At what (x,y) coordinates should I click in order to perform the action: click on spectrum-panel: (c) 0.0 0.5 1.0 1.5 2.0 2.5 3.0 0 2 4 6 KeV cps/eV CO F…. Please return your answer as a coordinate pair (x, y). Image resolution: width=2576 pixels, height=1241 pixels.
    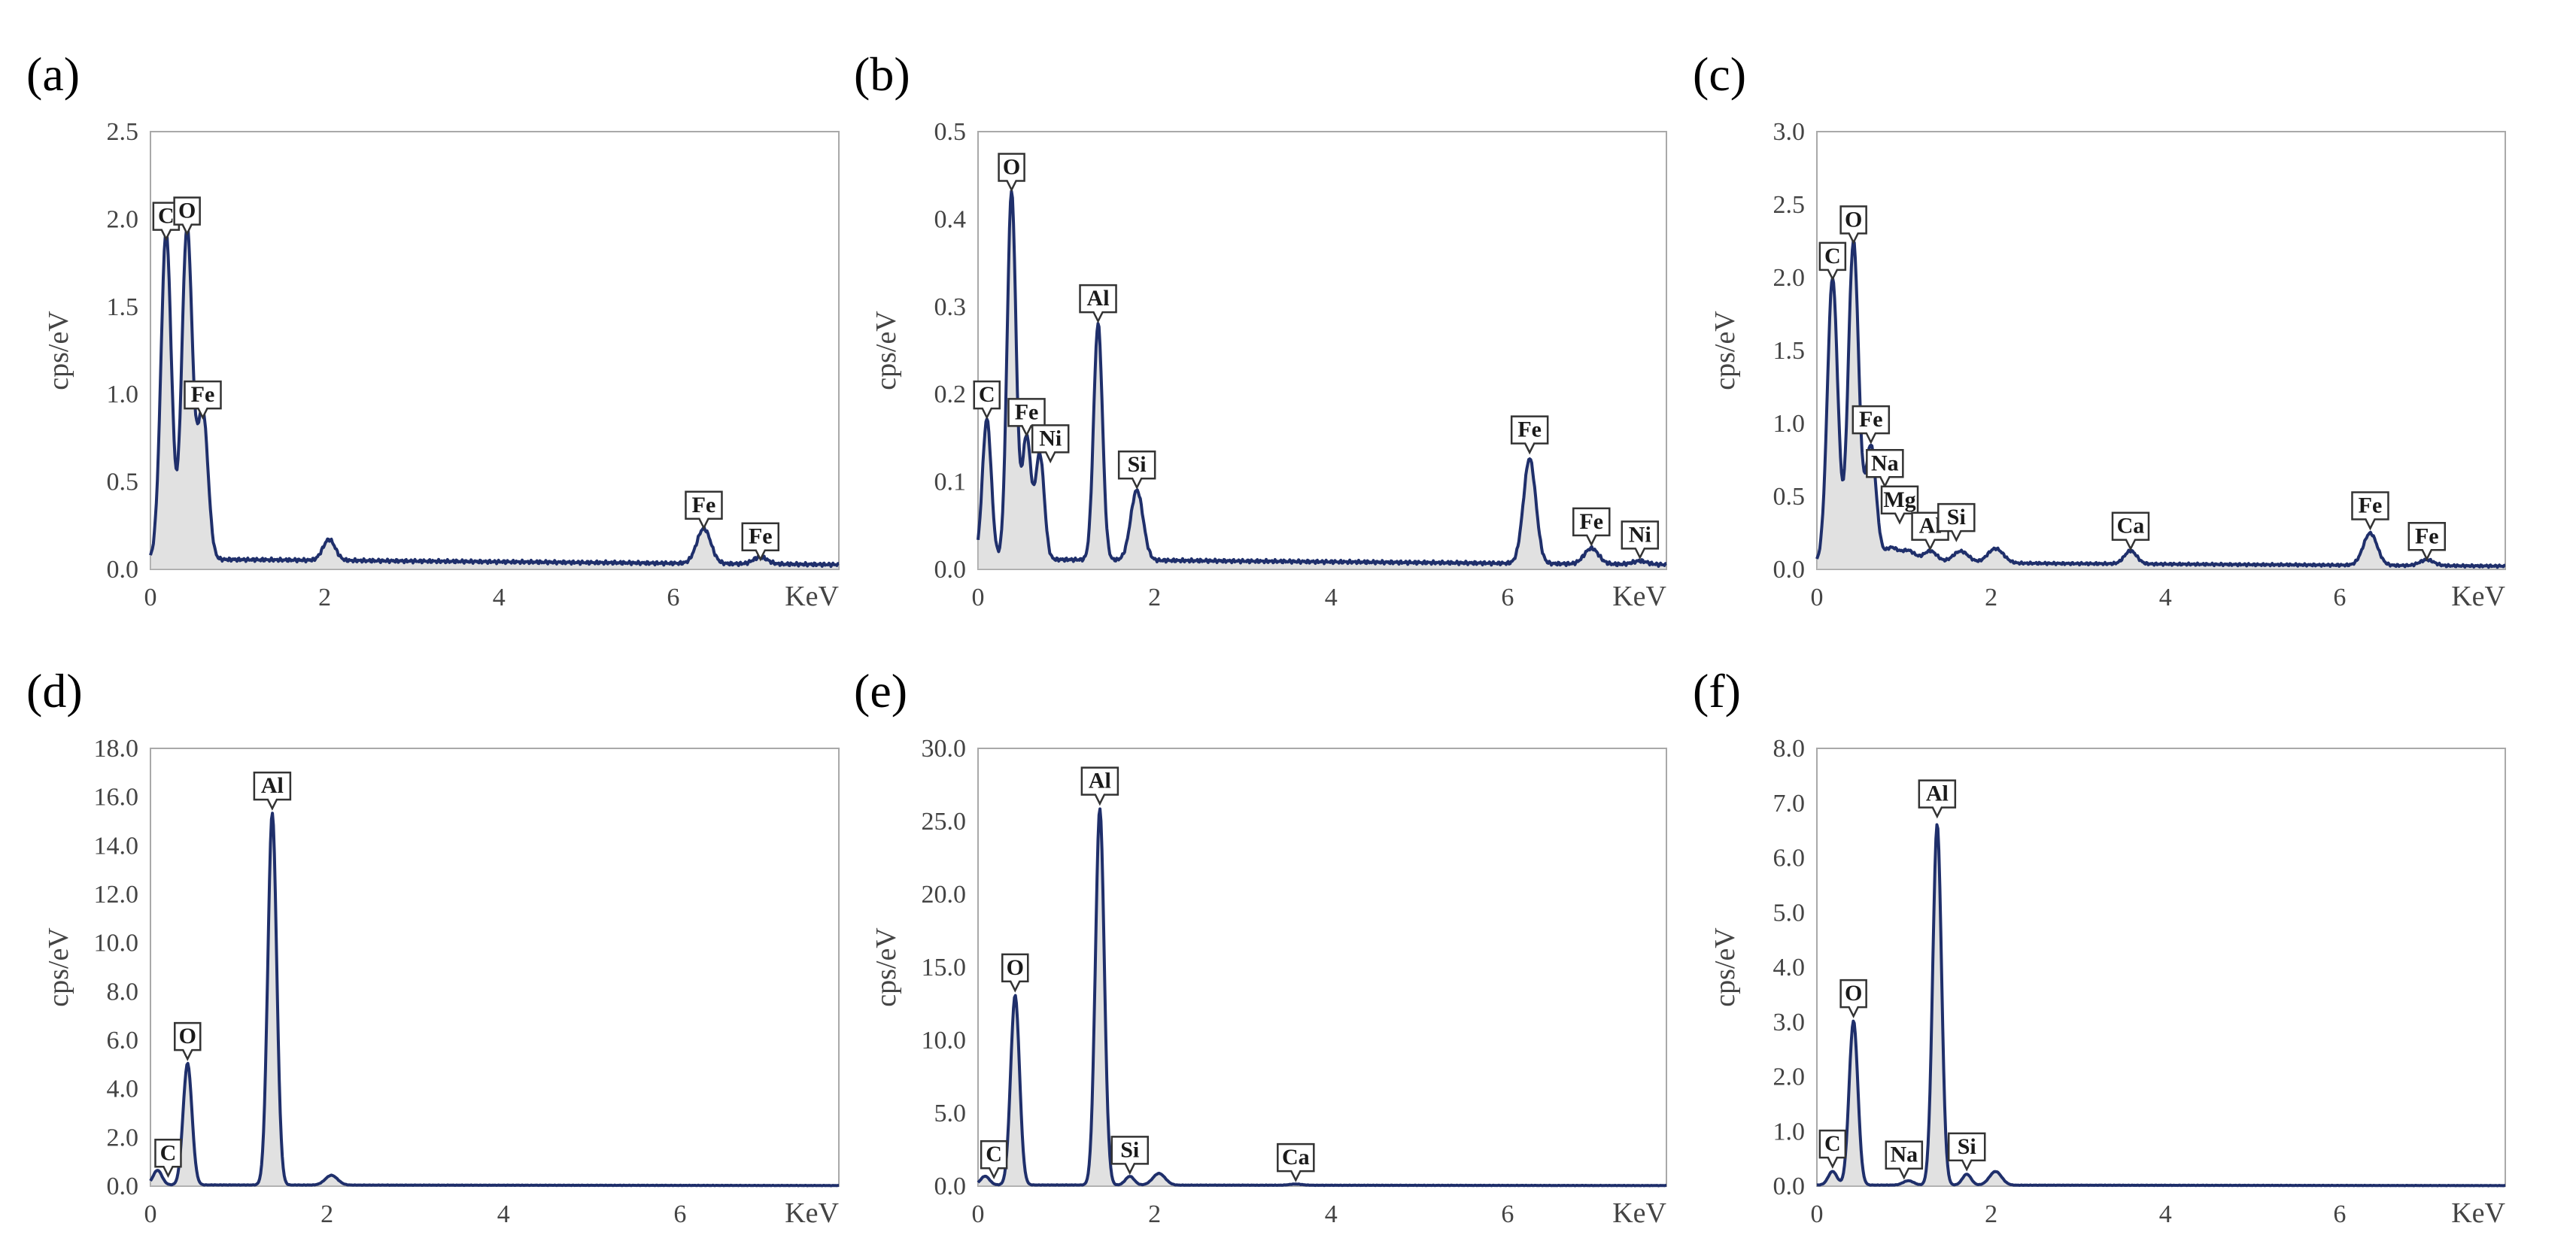
    Looking at the image, I should click on (2099, 329).